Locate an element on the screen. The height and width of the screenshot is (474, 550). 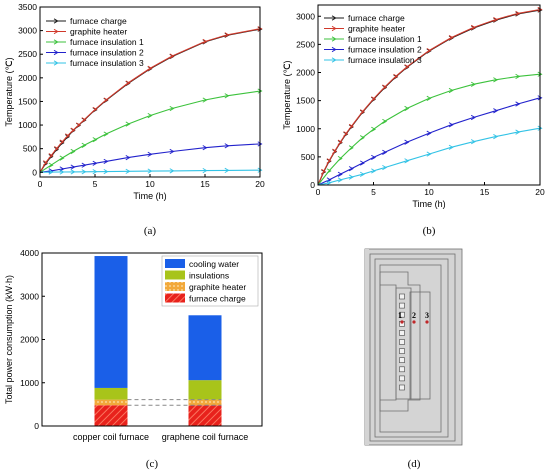
measure-label-2: 3 is located at coordinates (427, 315).